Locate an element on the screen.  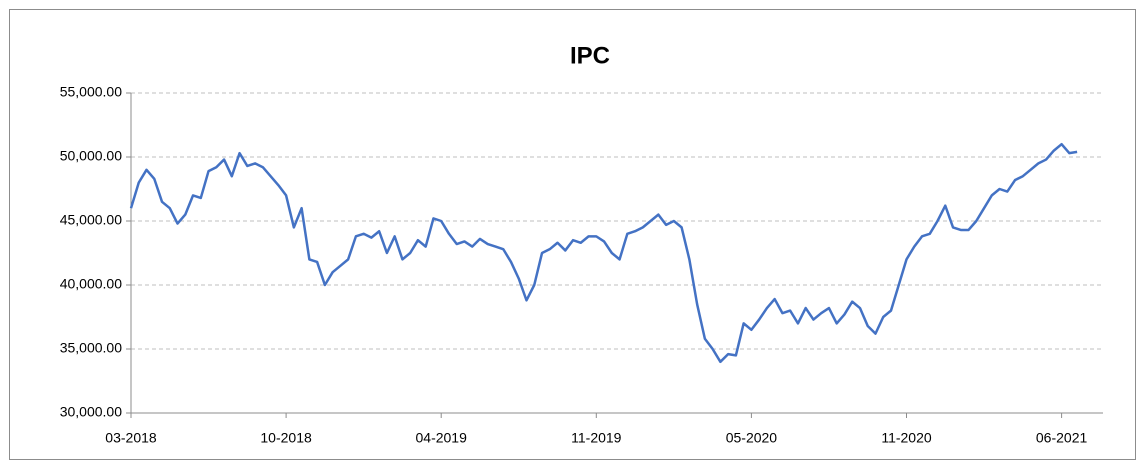
x-tick-label: 05-2020 is located at coordinates (752, 438).